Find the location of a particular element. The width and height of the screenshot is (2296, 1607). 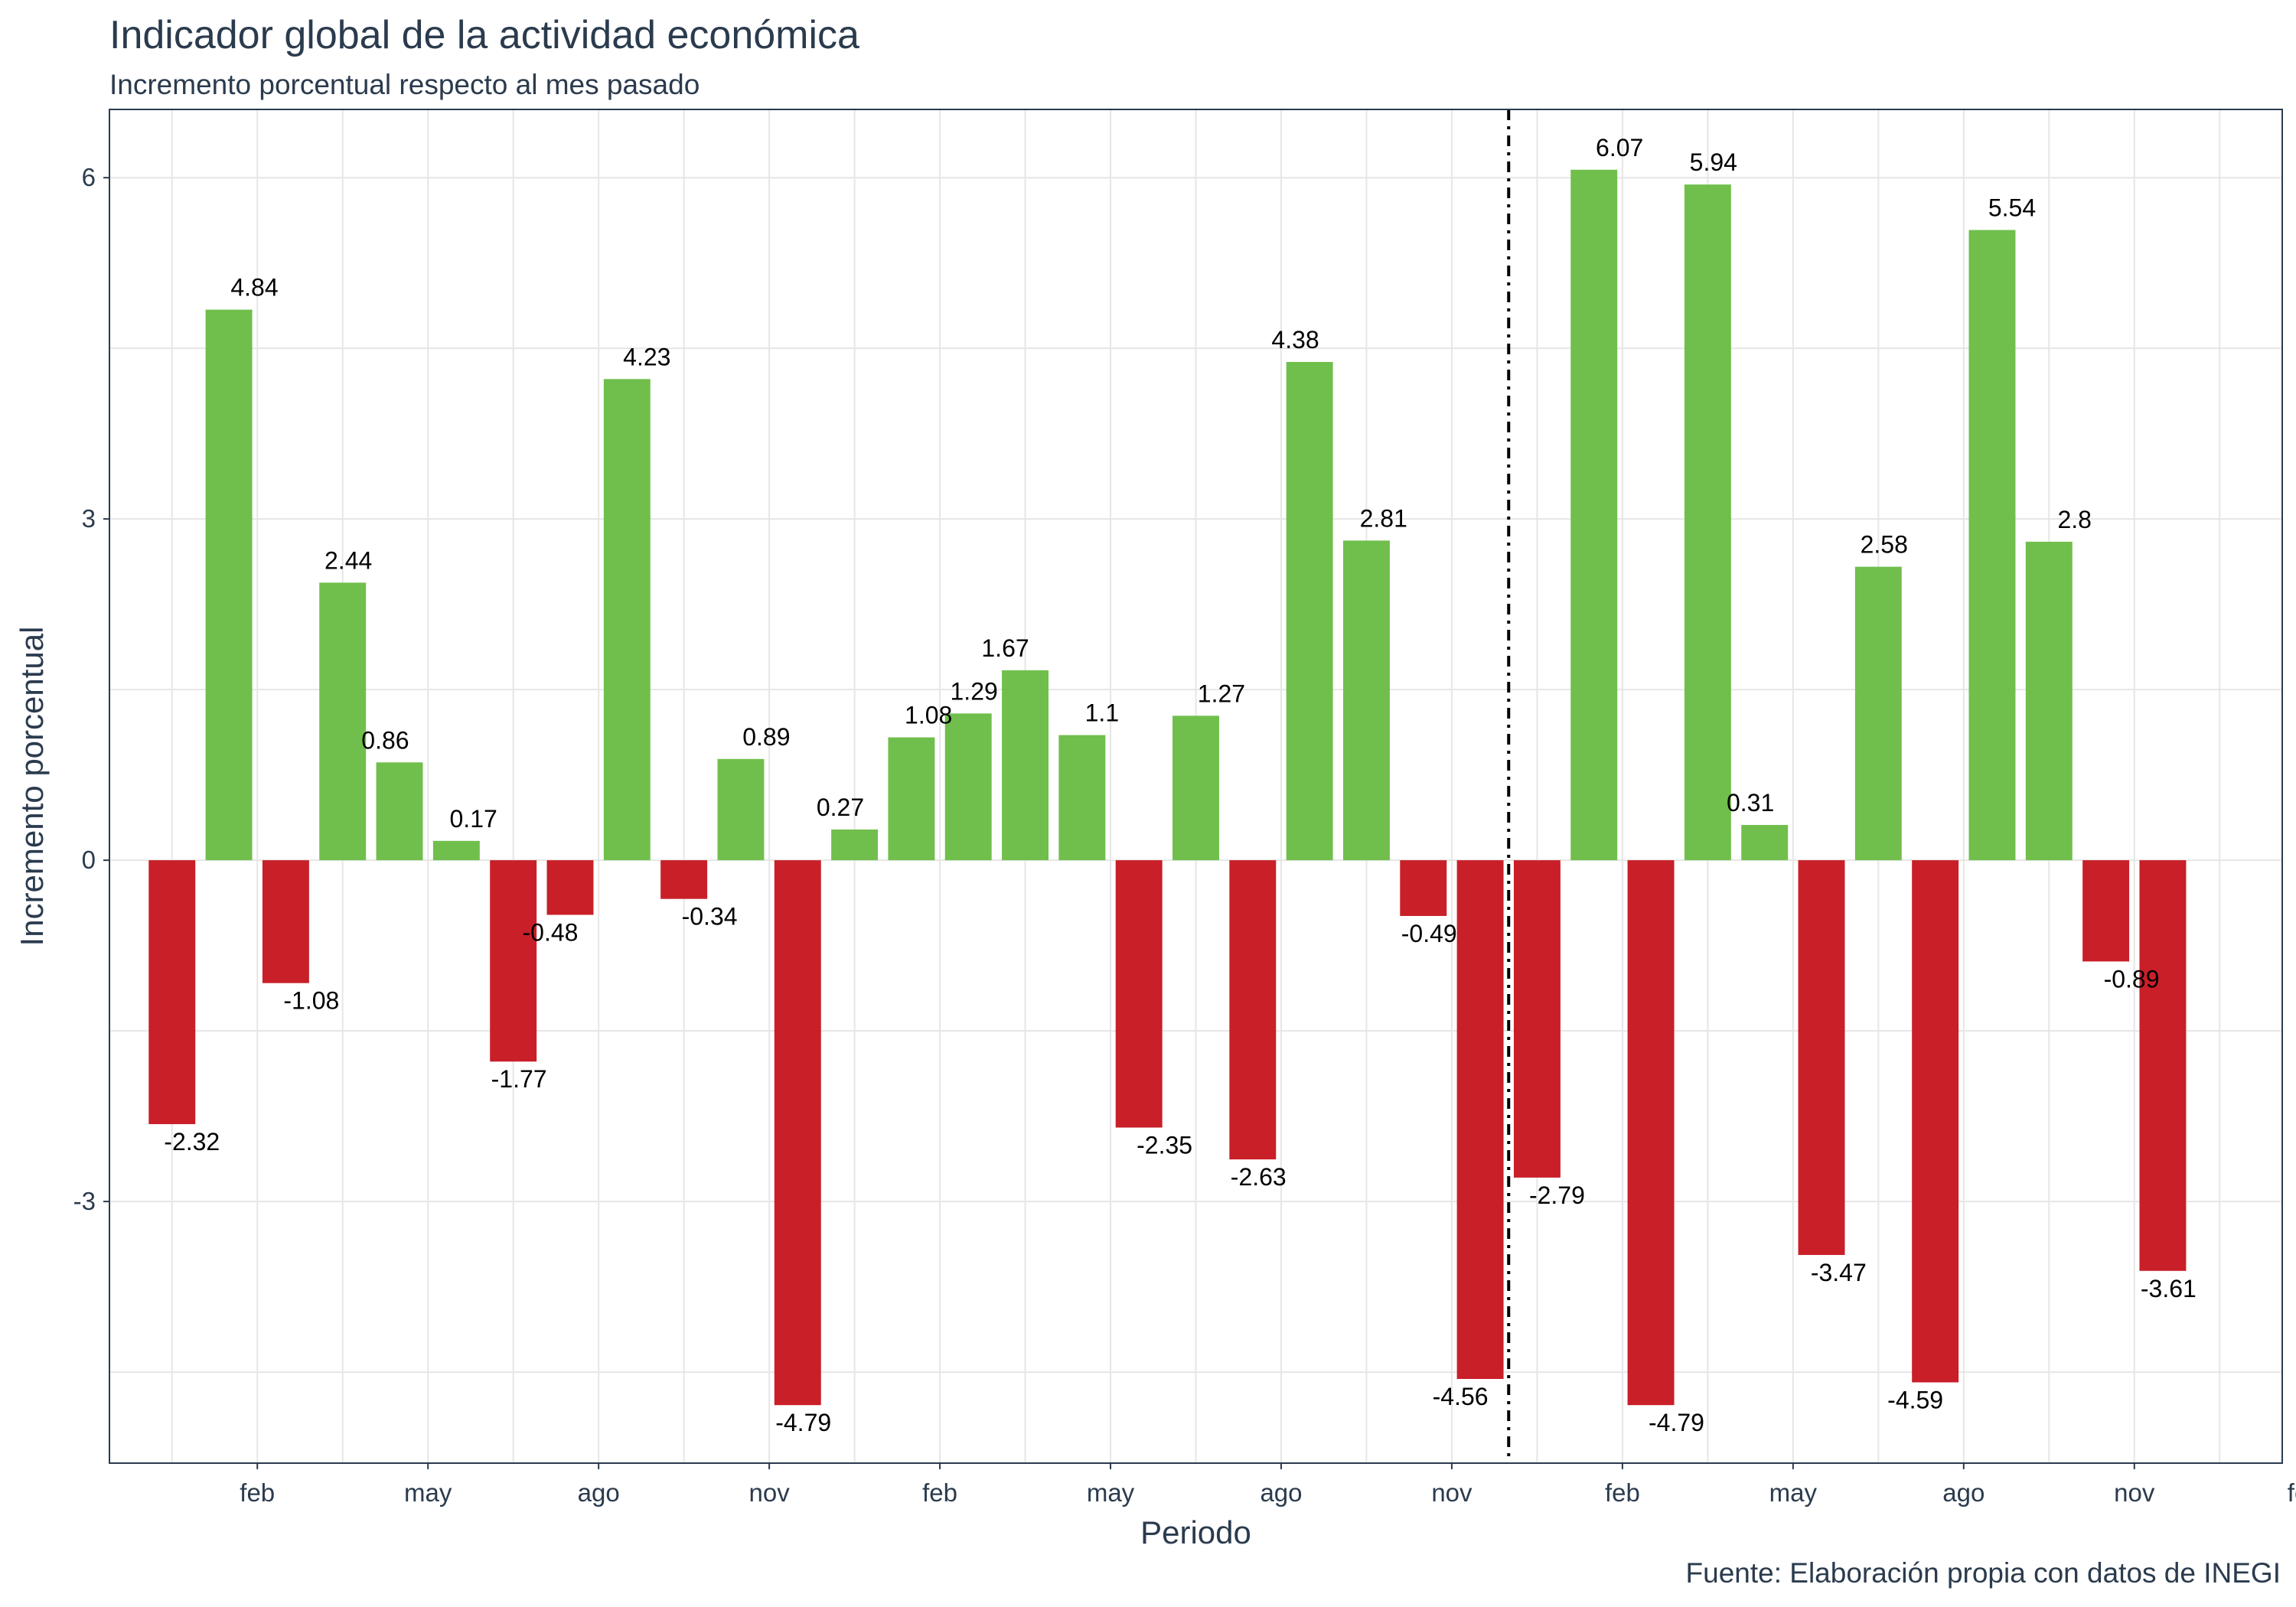

data-label: 0.86 is located at coordinates (385, 740).